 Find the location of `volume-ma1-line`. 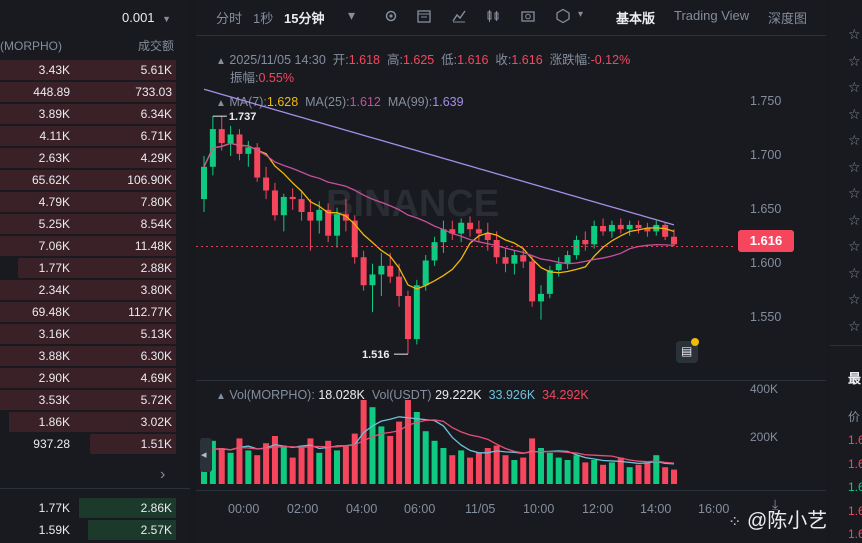

volume-ma1-line is located at coordinates (439, 440).